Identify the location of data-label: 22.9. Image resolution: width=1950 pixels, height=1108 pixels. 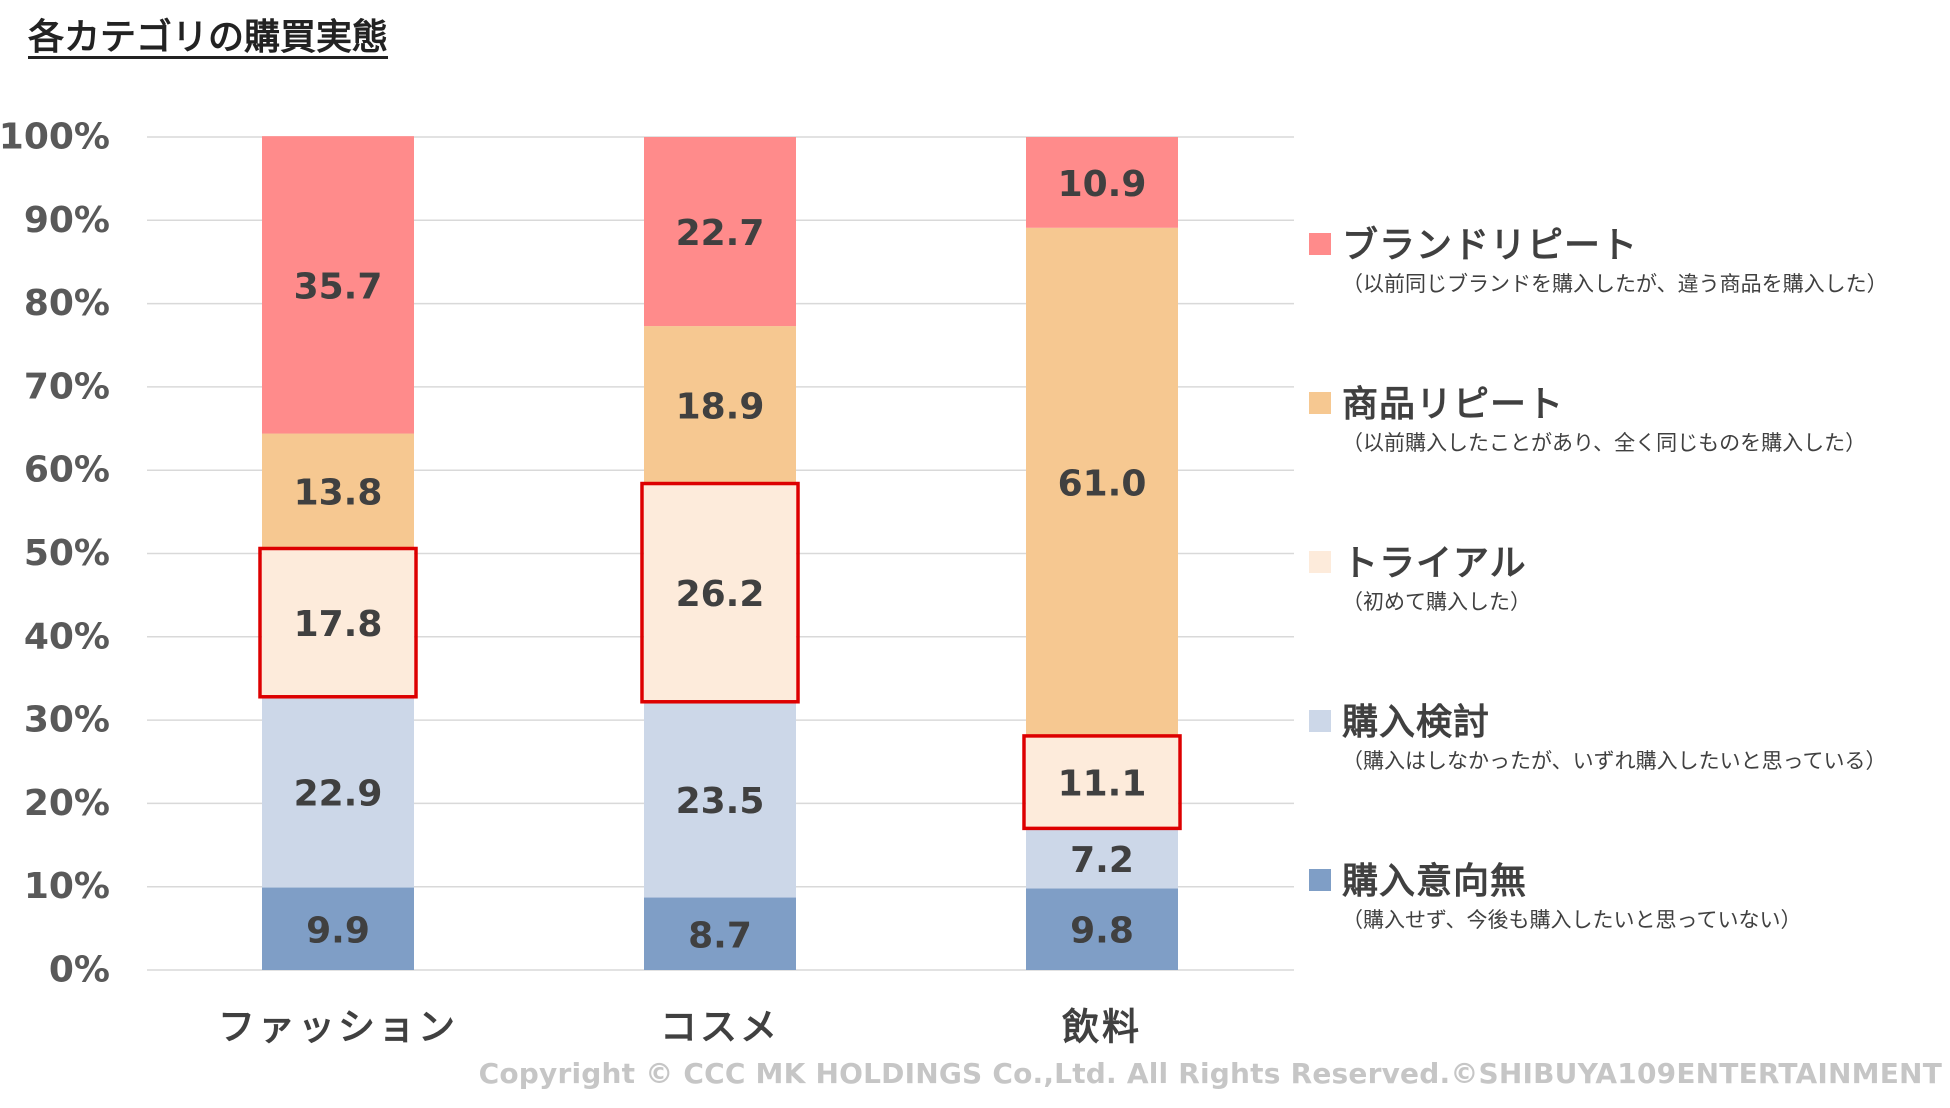
(338, 794).